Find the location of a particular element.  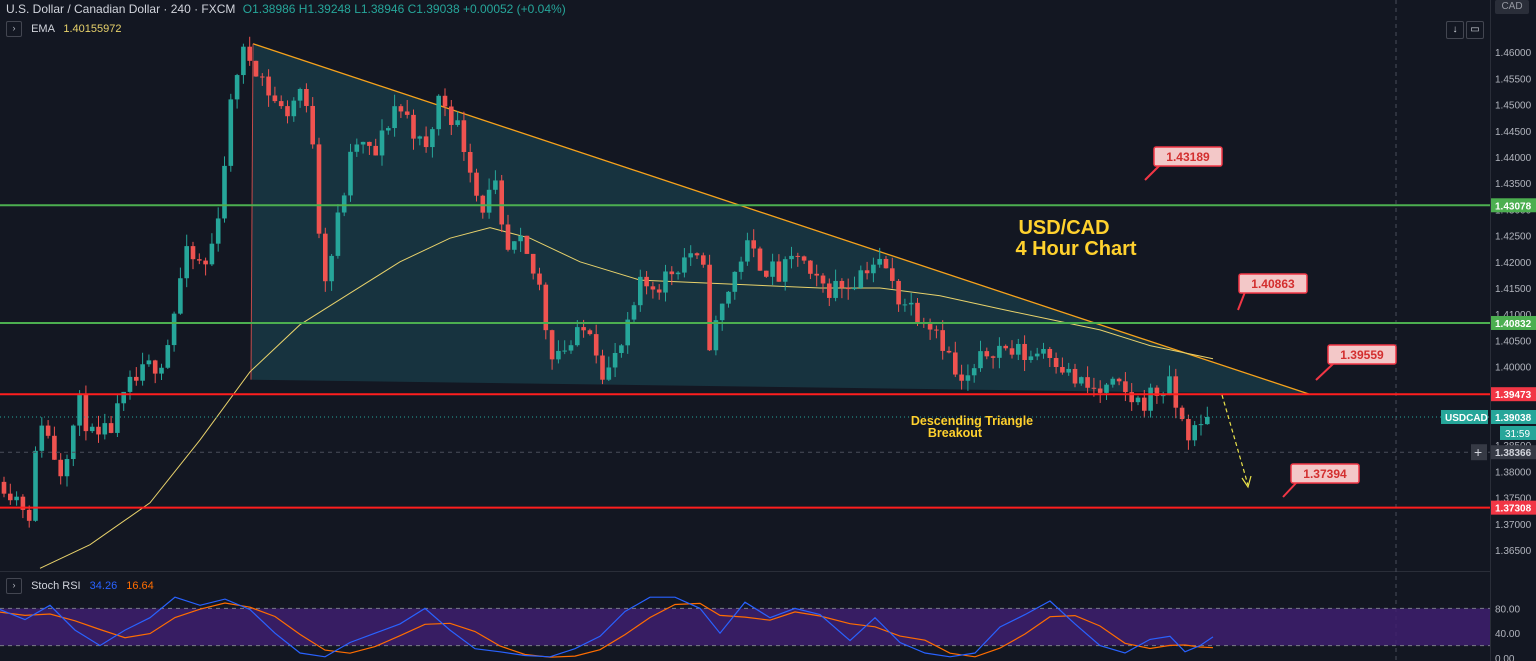

level-price-tag-bg is located at coordinates (1513, 205).